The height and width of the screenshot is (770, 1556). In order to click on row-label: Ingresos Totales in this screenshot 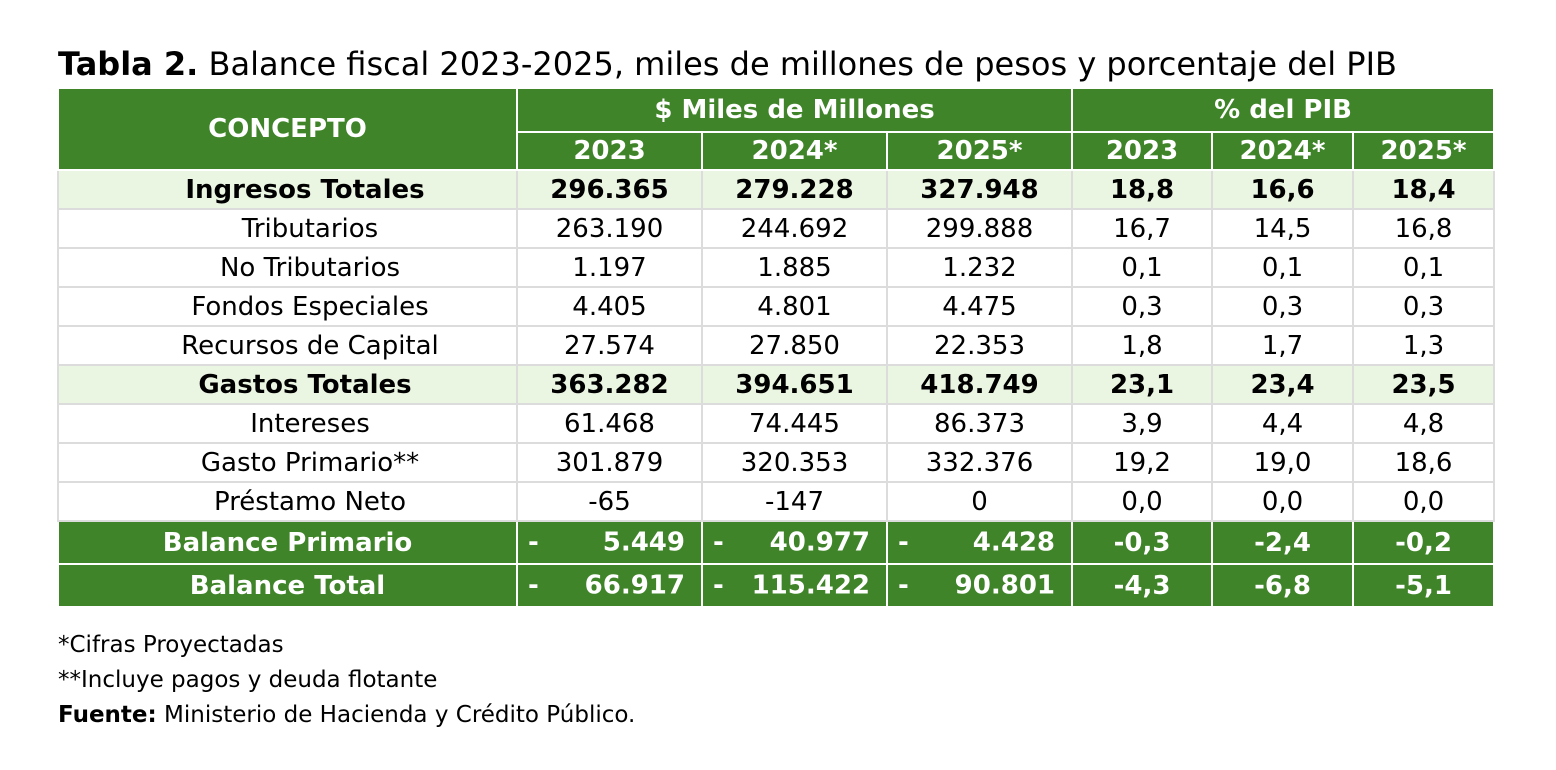, I will do `click(287, 189)`.